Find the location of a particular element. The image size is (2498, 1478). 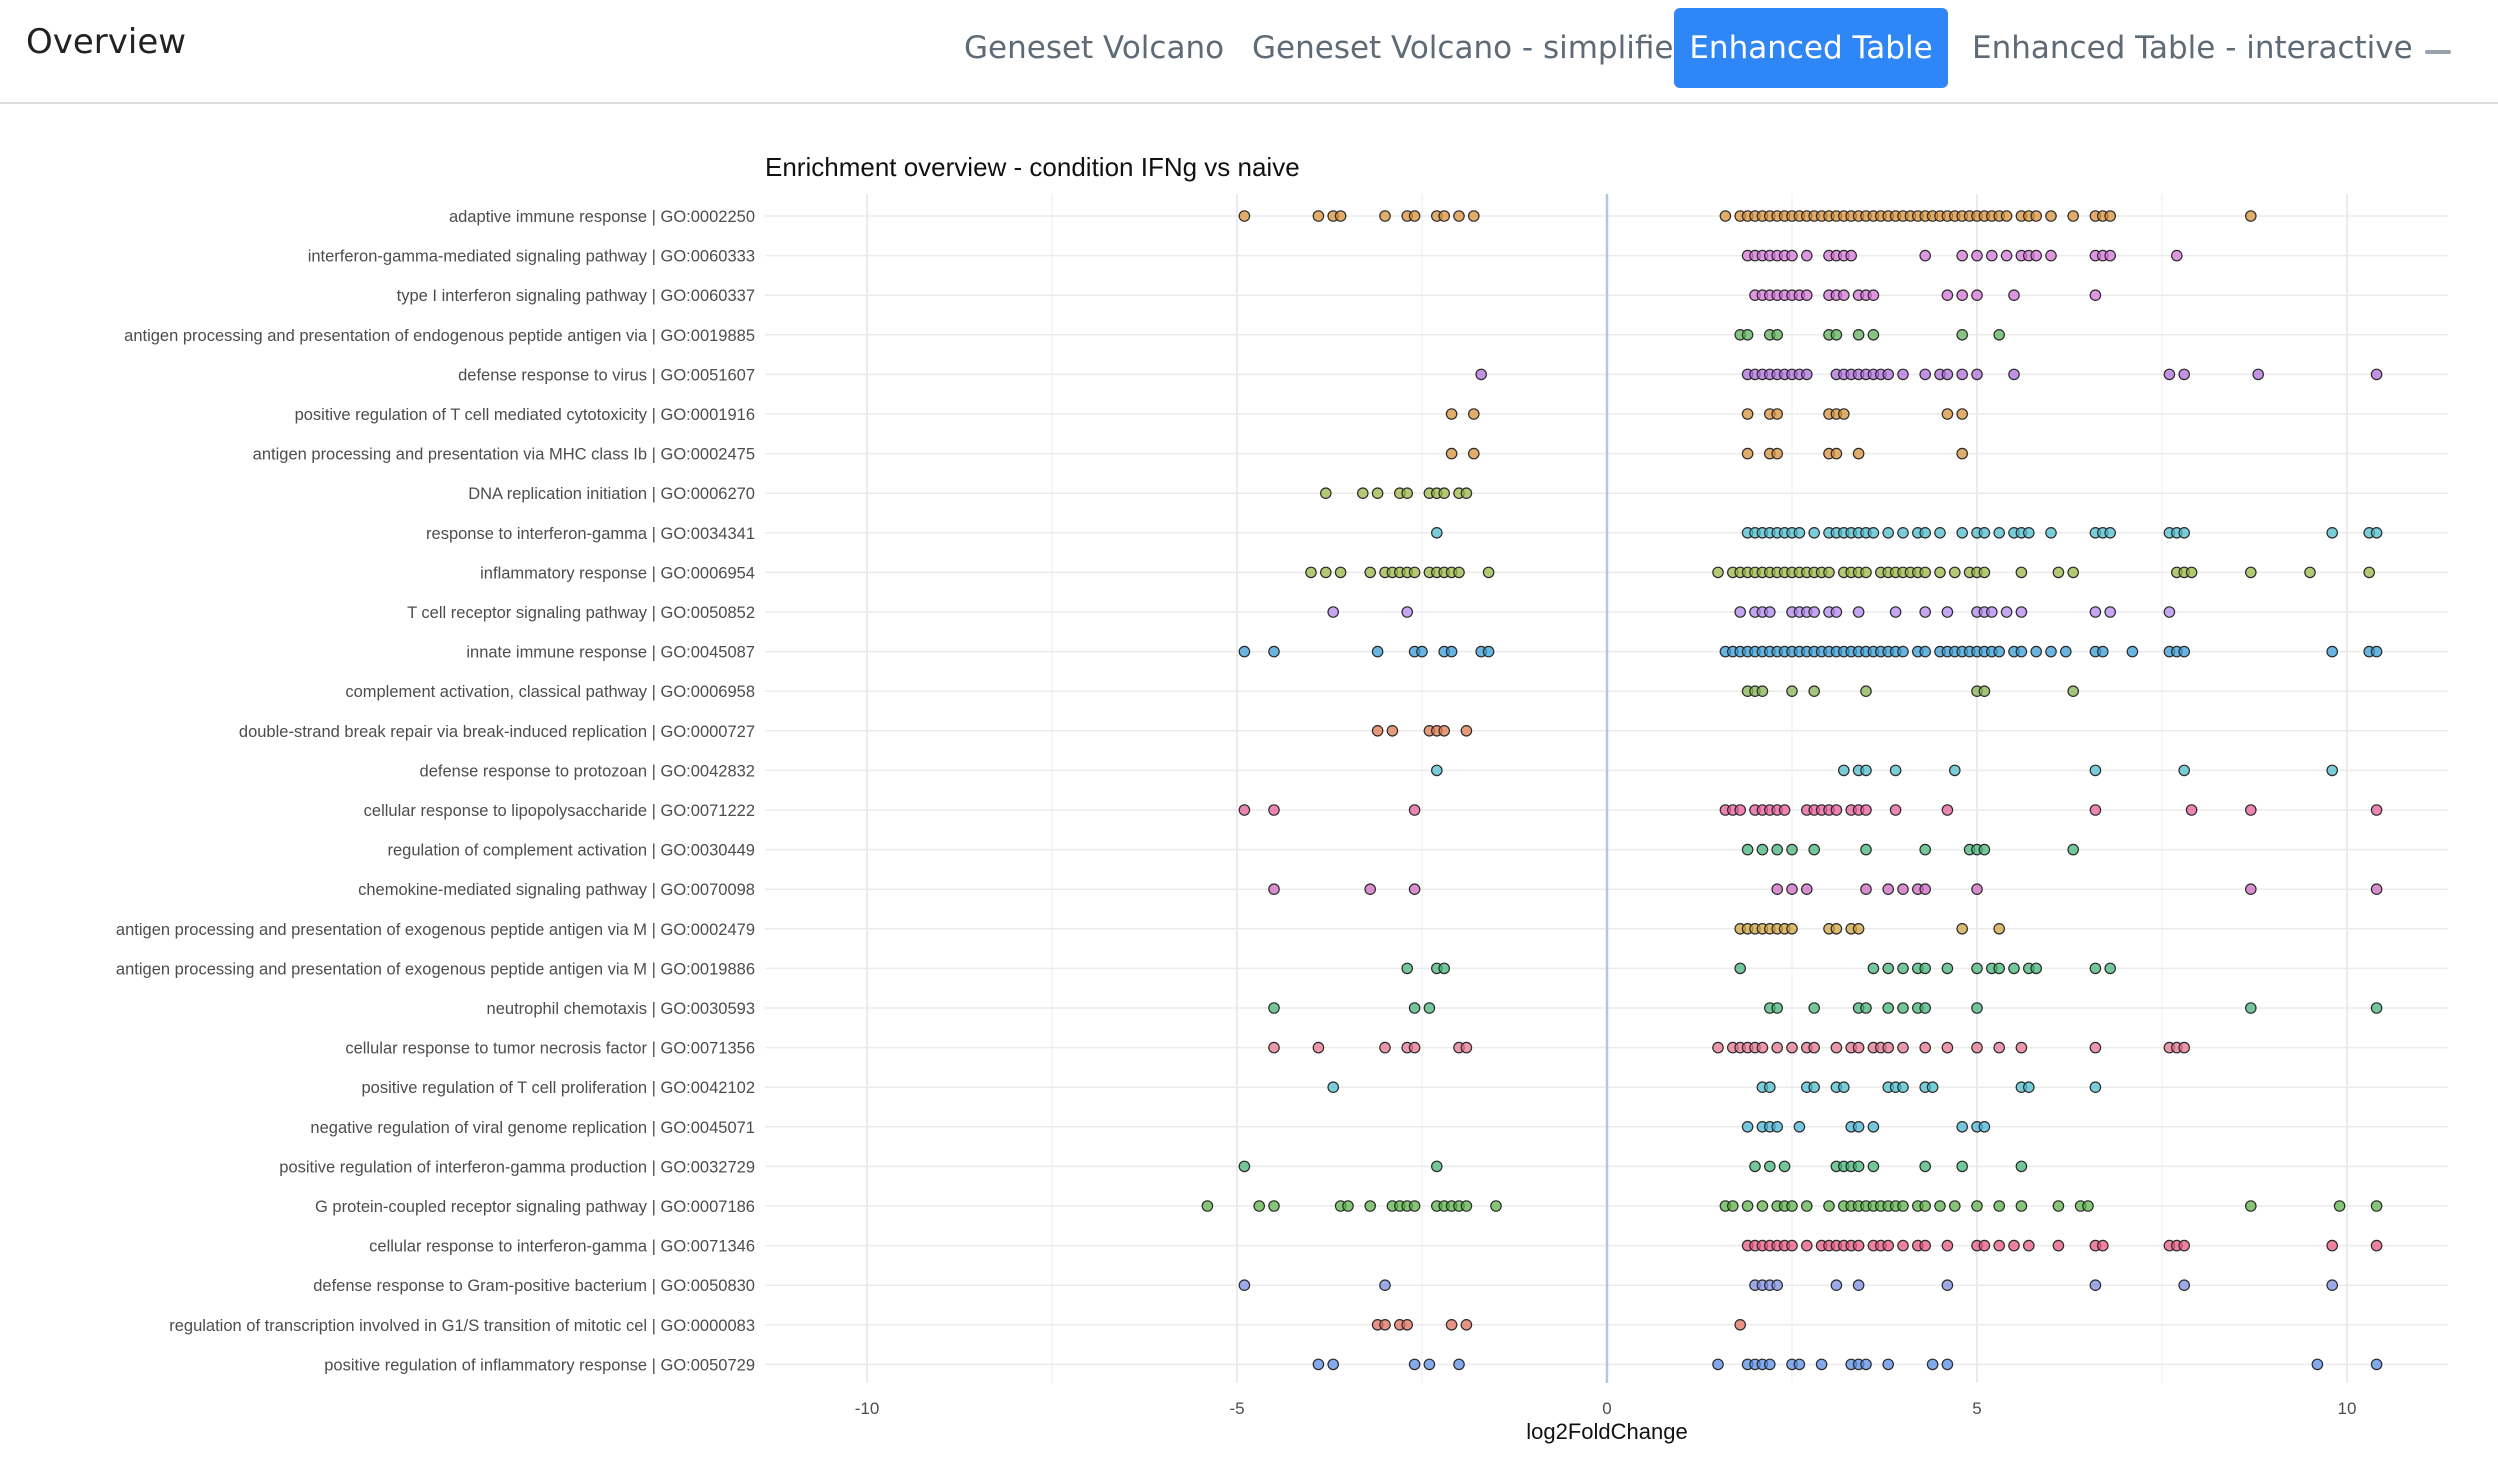

tab-geneset-volcano: Geneset Volcano is located at coordinates (1094, 48).